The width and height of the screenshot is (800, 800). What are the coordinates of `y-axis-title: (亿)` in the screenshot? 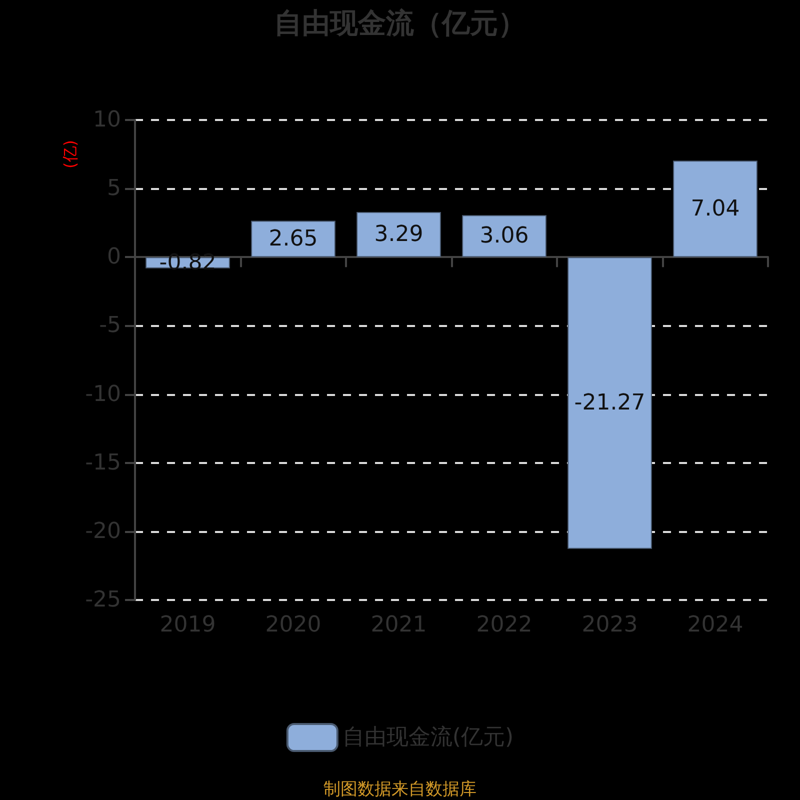 It's located at (70, 154).